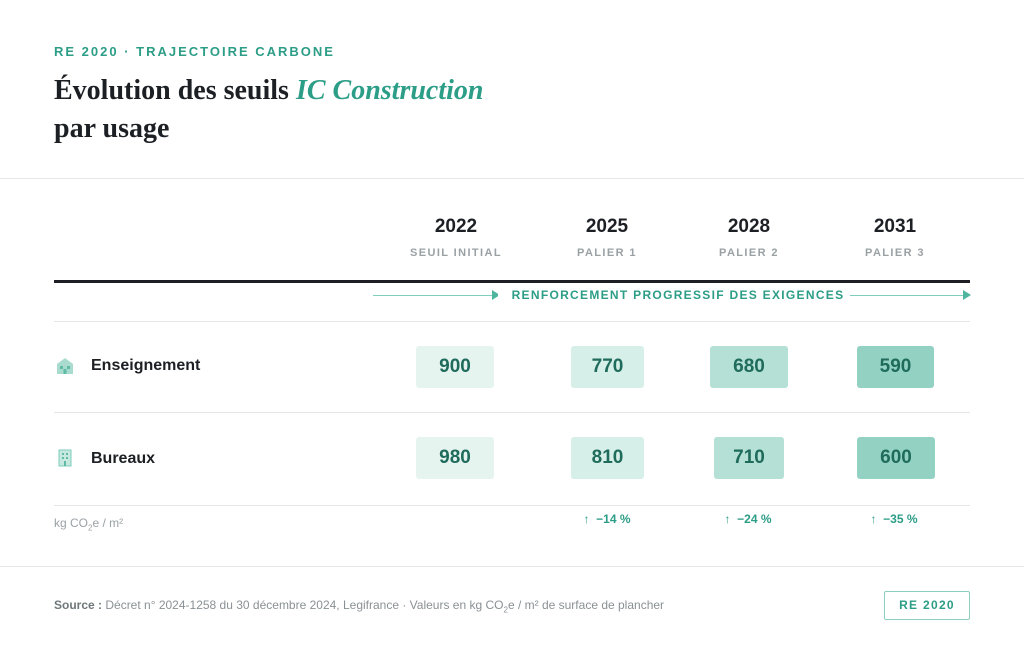 The image size is (1024, 645). I want to click on value-cell: 980, so click(455, 458).